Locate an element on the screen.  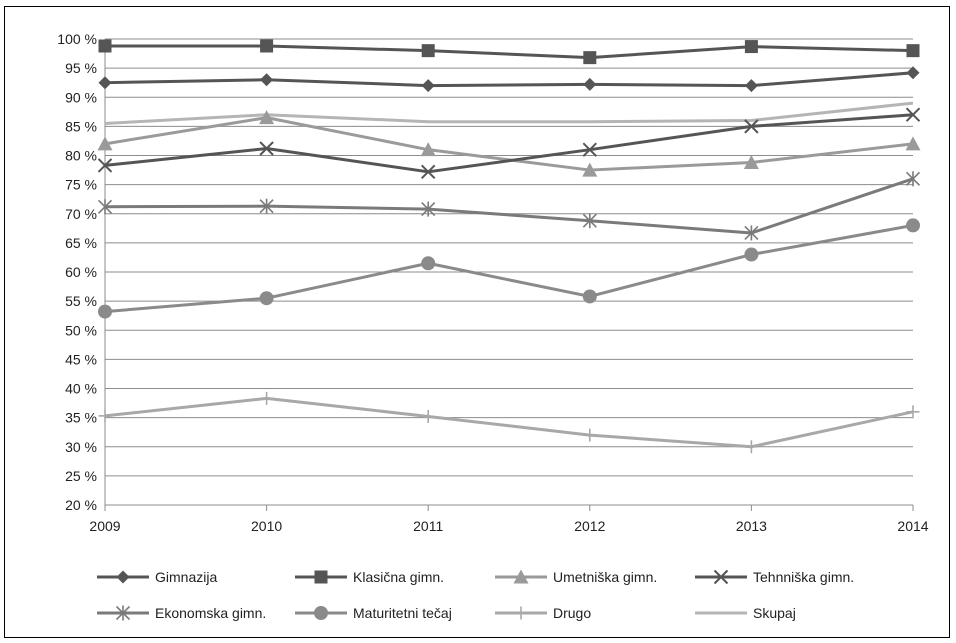
legend-label: Klasična gimn. is located at coordinates (398, 577).